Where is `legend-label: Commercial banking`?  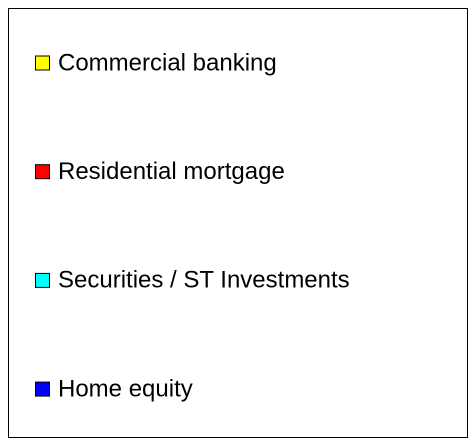 legend-label: Commercial banking is located at coordinates (167, 62).